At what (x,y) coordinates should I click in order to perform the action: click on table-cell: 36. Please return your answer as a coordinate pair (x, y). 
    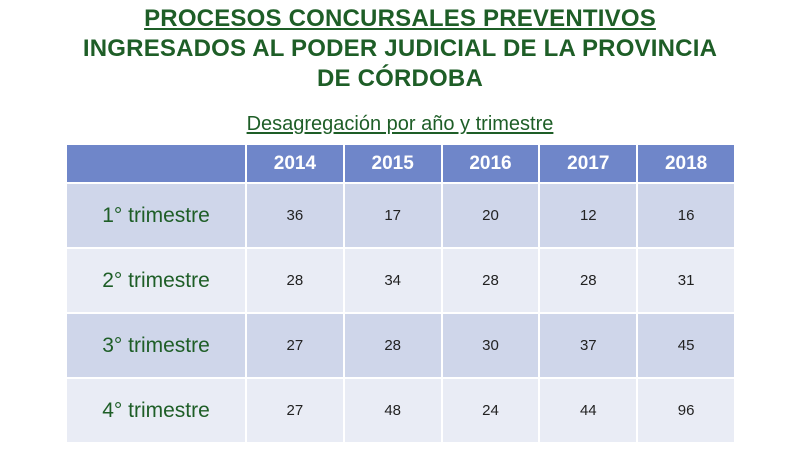
    Looking at the image, I should click on (295, 215).